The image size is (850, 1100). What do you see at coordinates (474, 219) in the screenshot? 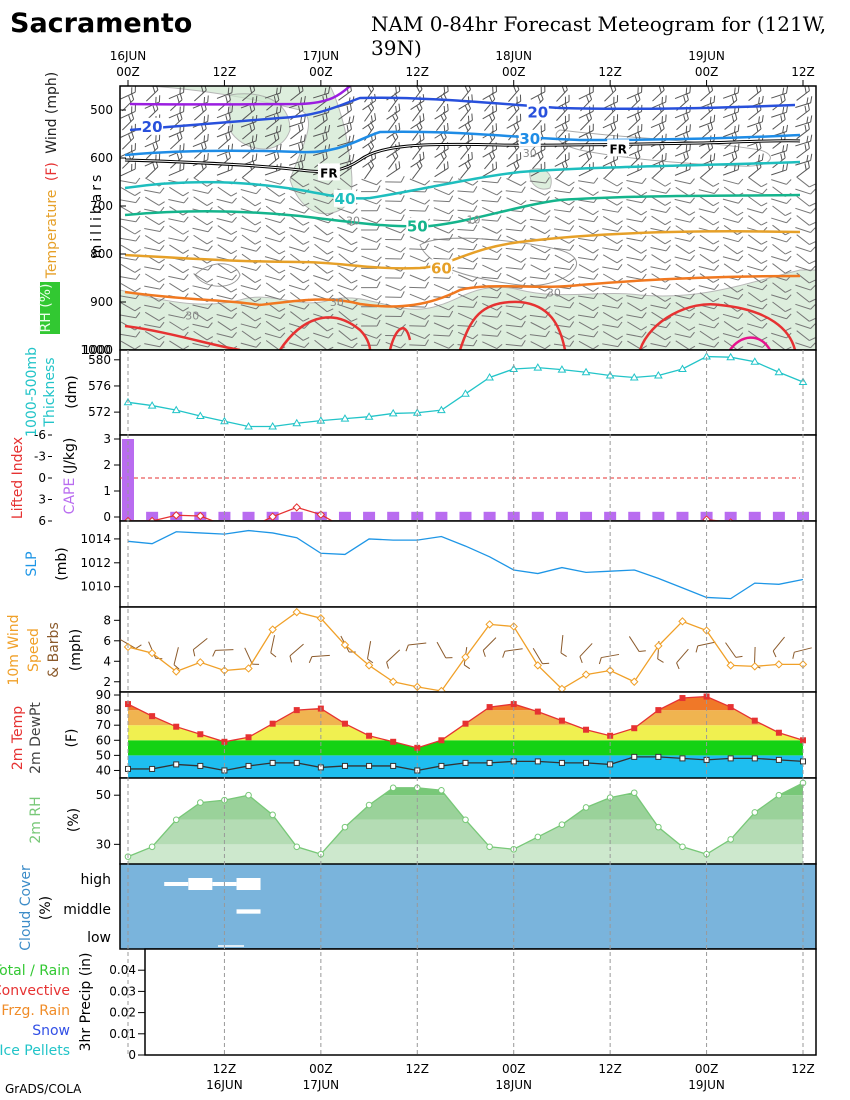
I see `rh-contour-label: 10` at bounding box center [474, 219].